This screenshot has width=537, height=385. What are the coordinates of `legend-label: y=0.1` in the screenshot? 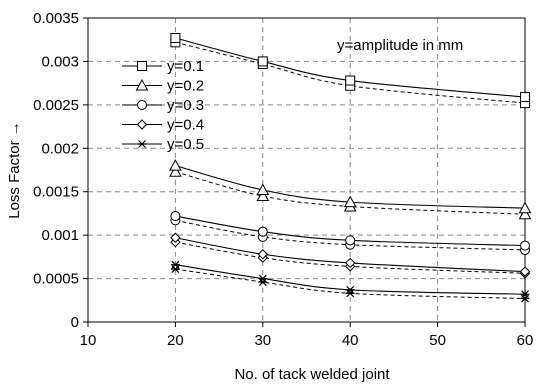 It's located at (185, 66).